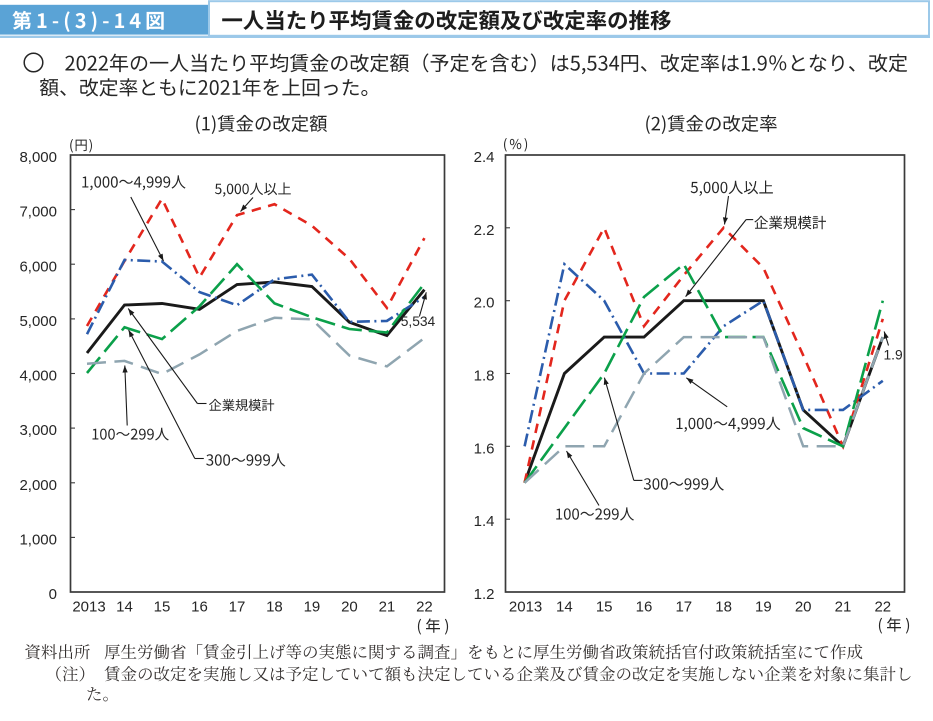 The height and width of the screenshot is (721, 933). Describe the element at coordinates (484, 594) in the screenshot. I see `svg-text: 1.2` at that location.